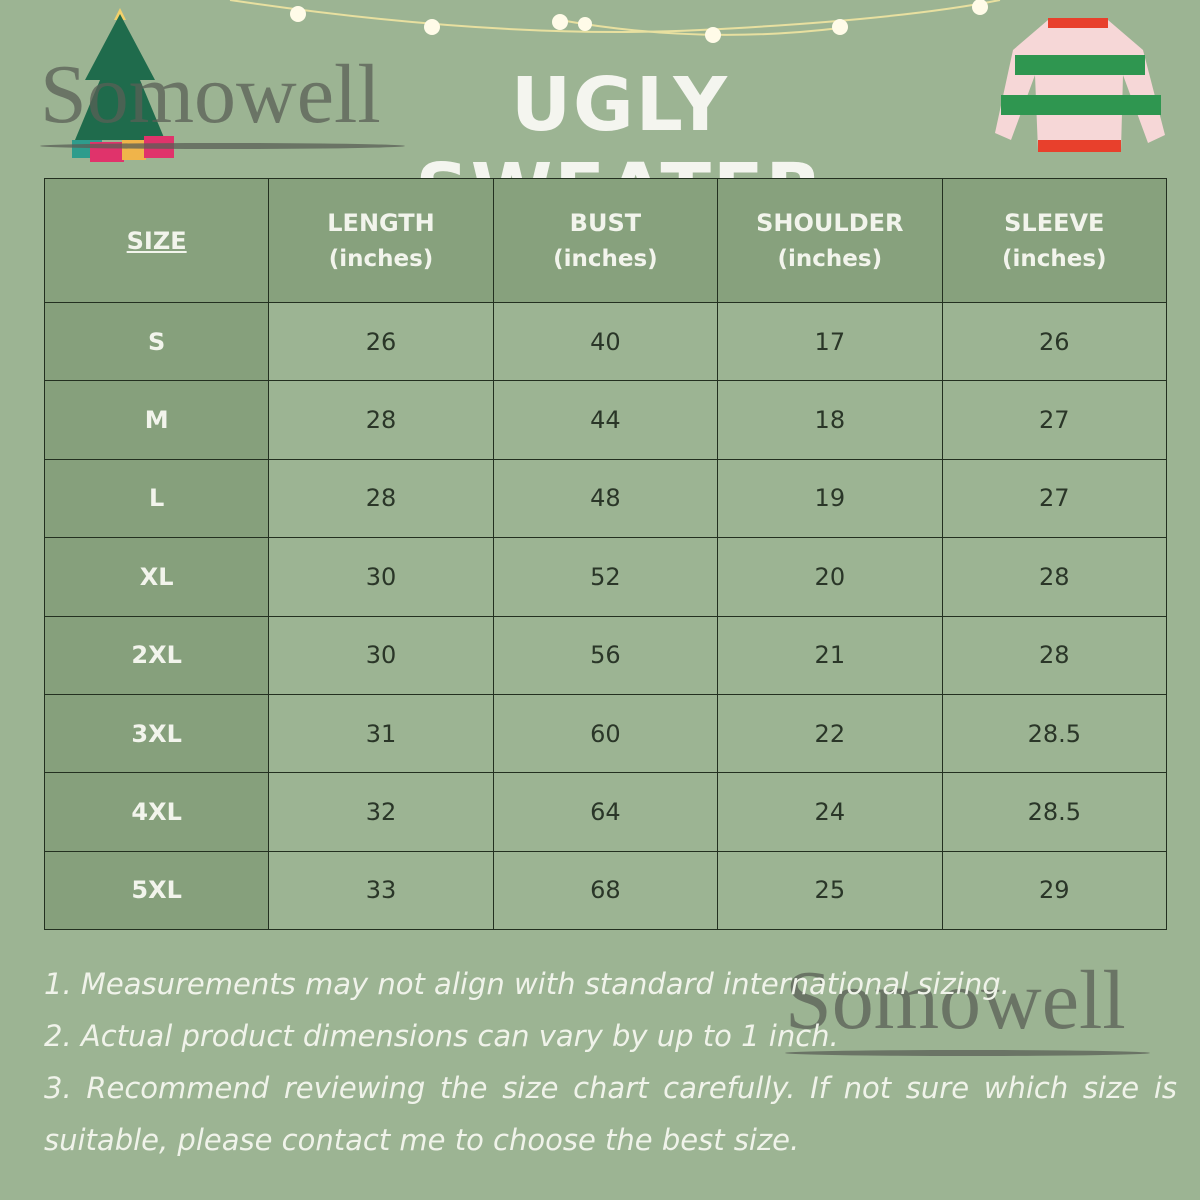 The height and width of the screenshot is (1200, 1200). What do you see at coordinates (156, 733) in the screenshot?
I see `size-cell: 3XL` at bounding box center [156, 733].